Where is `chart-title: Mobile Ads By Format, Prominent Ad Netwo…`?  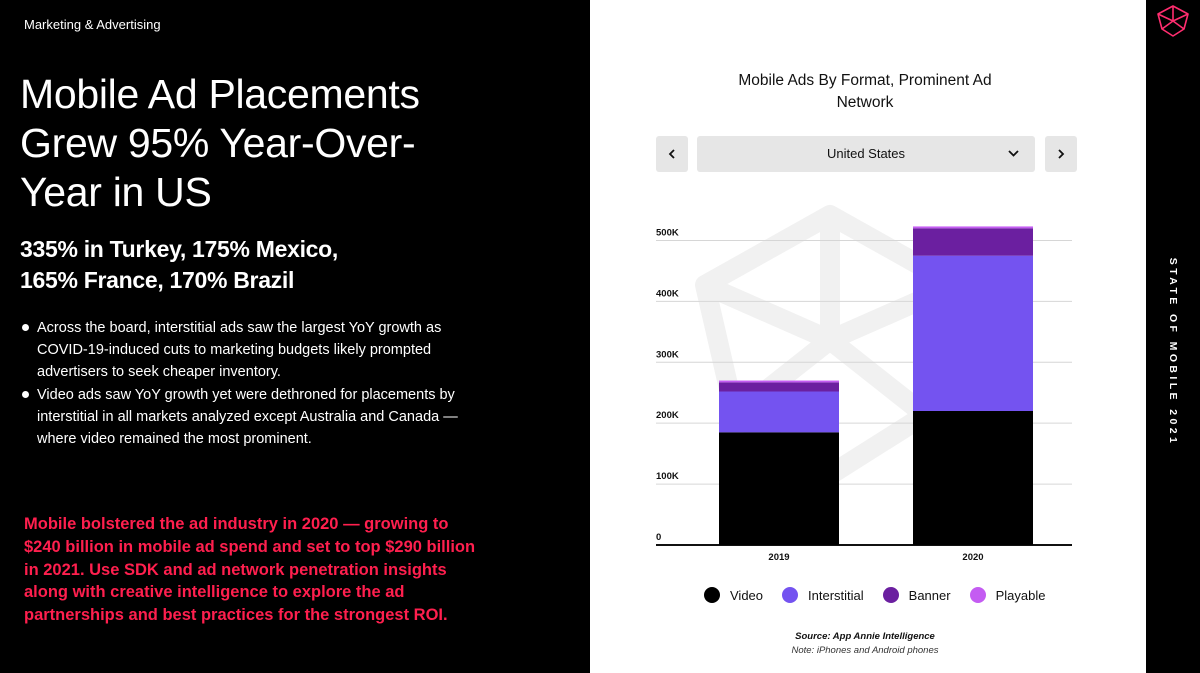 chart-title: Mobile Ads By Format, Prominent Ad Netwo… is located at coordinates (865, 91).